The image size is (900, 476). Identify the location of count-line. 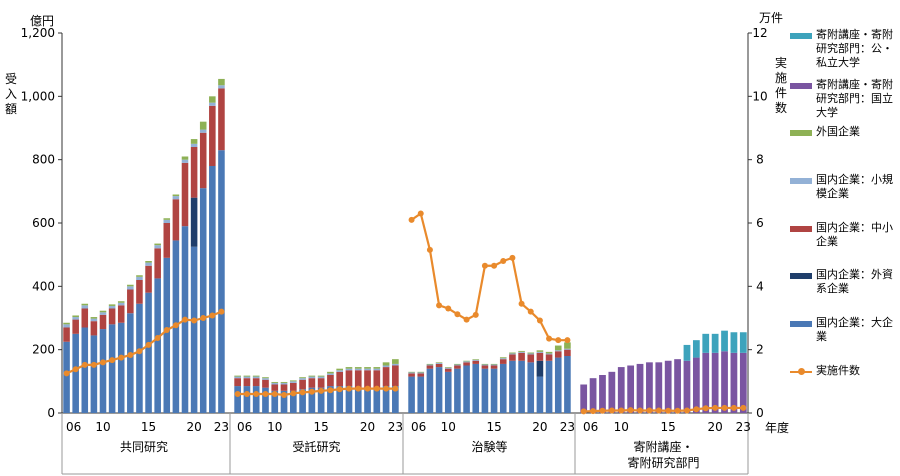
(489, 276).